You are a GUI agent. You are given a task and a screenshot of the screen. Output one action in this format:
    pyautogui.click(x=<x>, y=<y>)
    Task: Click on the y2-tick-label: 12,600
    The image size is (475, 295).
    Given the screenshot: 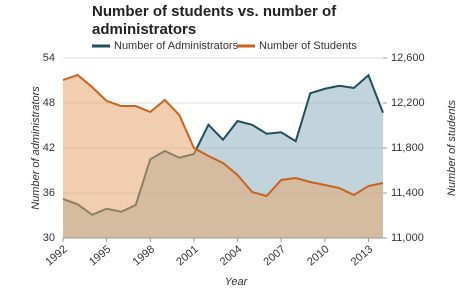 What is the action you would take?
    pyautogui.click(x=408, y=58)
    